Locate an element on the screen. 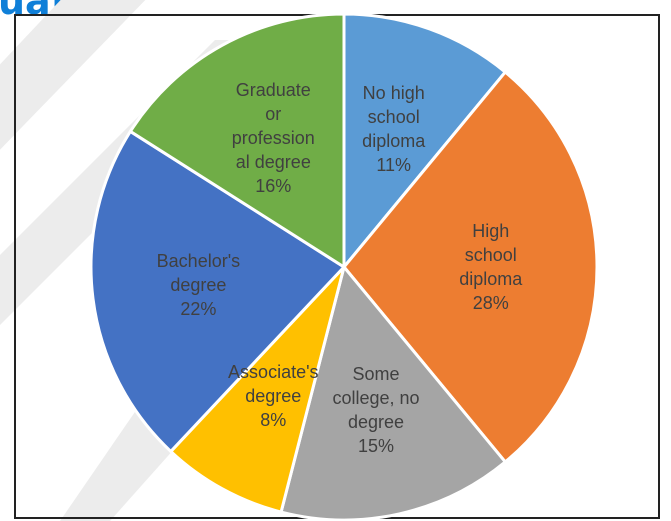 Image resolution: width=671 pixels, height=521 pixels. slice-label-graduate-or-professional-degree: Graduate or profession al degree 16% is located at coordinates (273, 138).